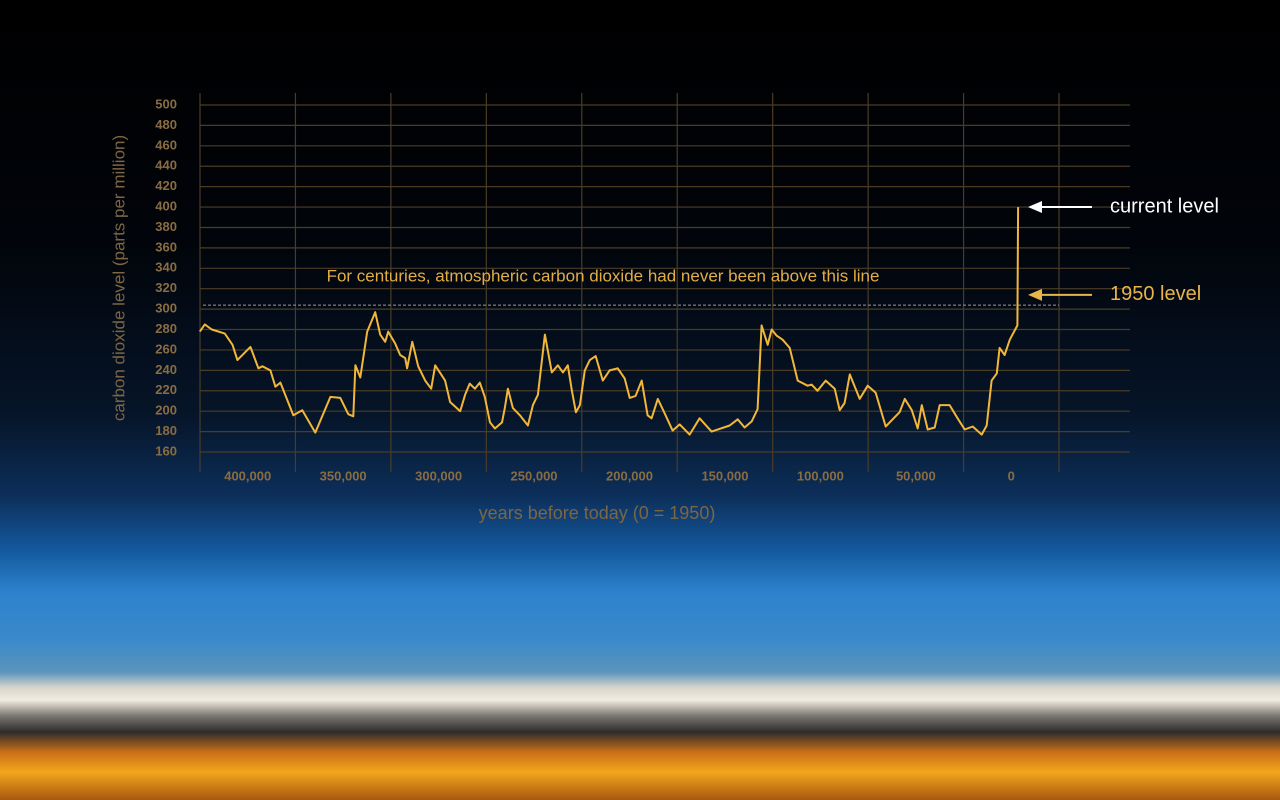 Image resolution: width=1280 pixels, height=800 pixels. What do you see at coordinates (166, 226) in the screenshot?
I see `y-tick-label: 380` at bounding box center [166, 226].